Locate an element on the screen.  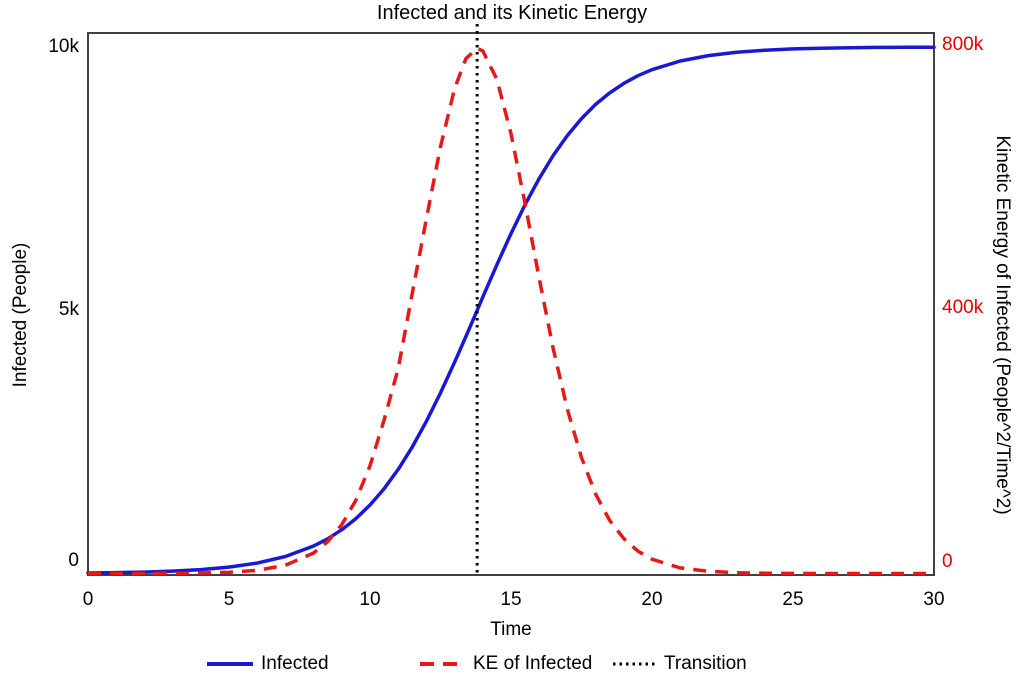
x-tick-20: 20 is located at coordinates (652, 599).